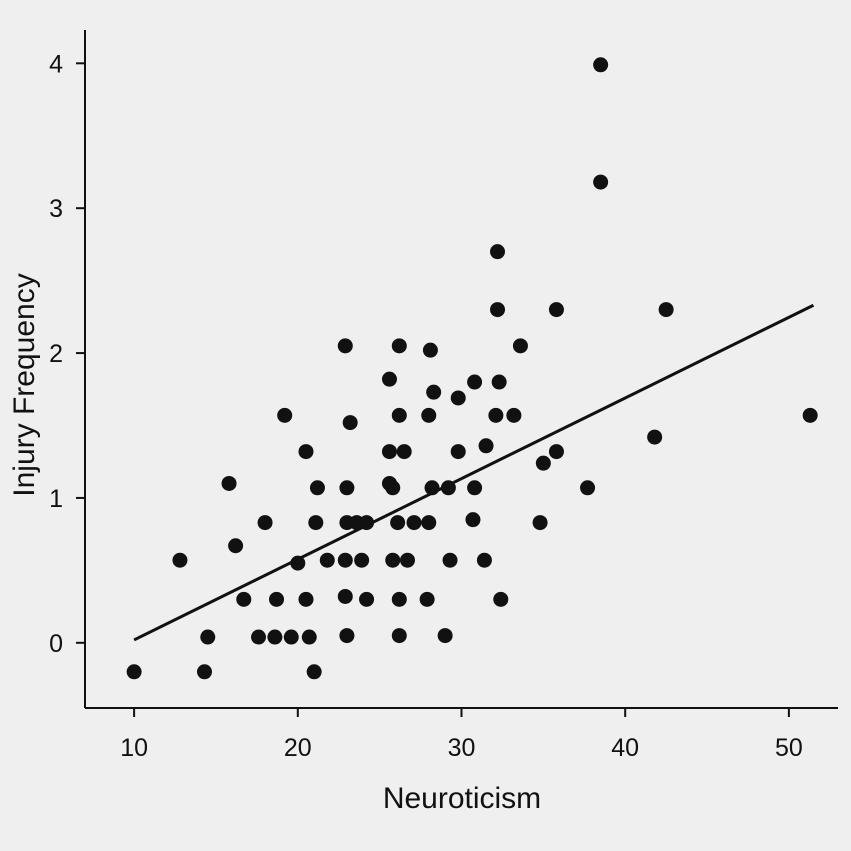  What do you see at coordinates (789, 748) in the screenshot?
I see `x-tick-label: 50` at bounding box center [789, 748].